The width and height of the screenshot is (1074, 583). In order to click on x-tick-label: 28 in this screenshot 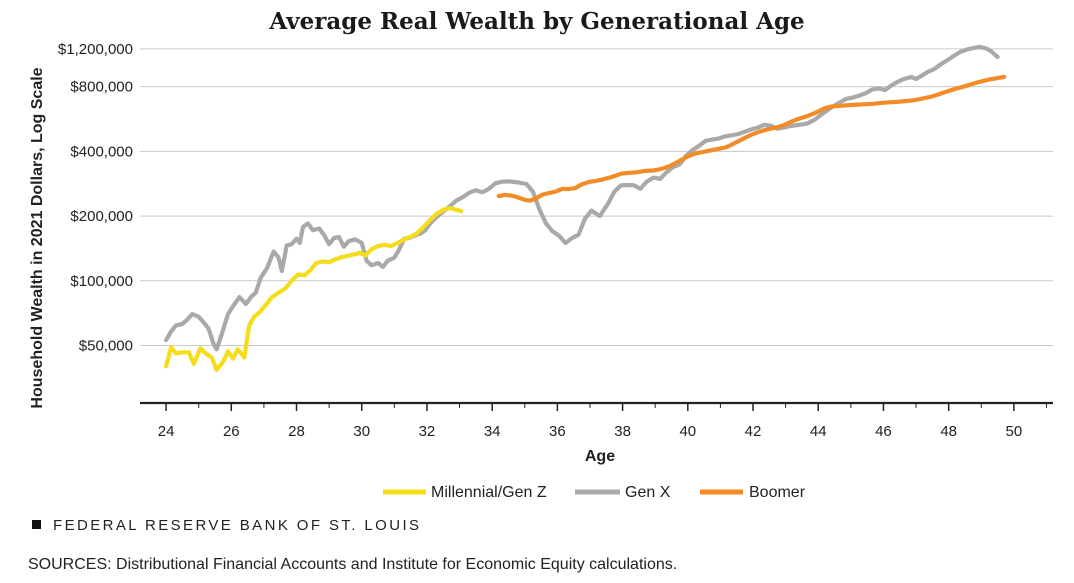, I will do `click(296, 431)`.